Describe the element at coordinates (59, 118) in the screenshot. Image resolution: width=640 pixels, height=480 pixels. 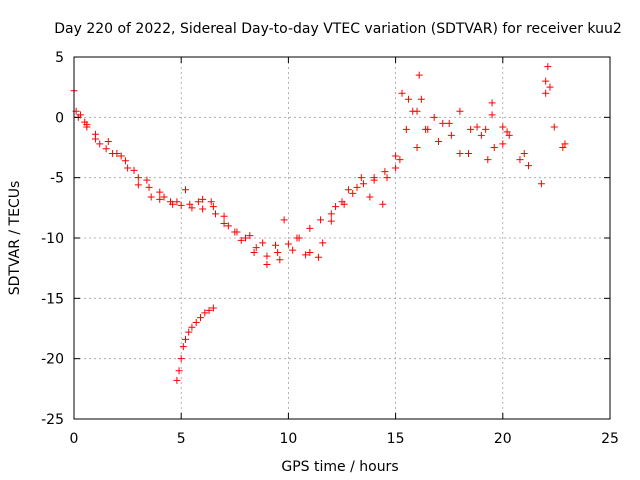
I see `y-tick-label: 0` at that location.